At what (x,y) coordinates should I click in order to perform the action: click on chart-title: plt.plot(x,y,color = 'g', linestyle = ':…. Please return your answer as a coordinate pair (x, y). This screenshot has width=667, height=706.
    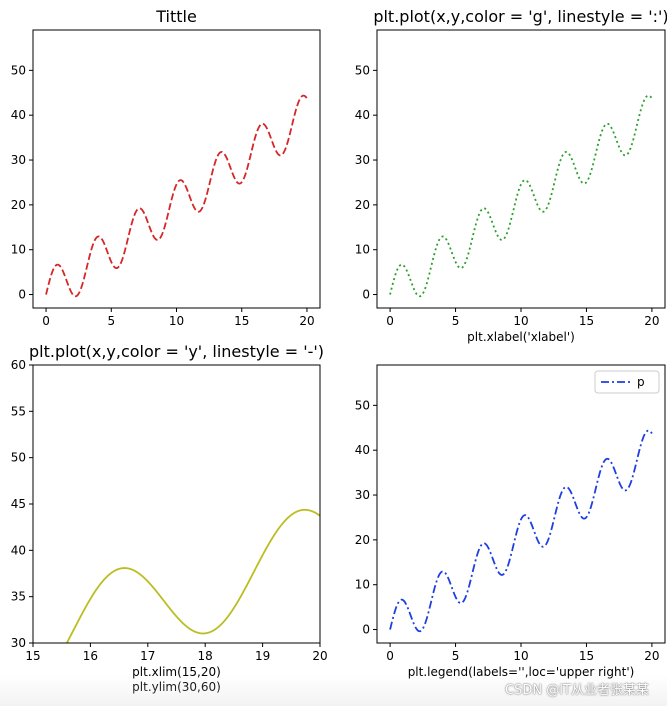
    Looking at the image, I should click on (520, 16).